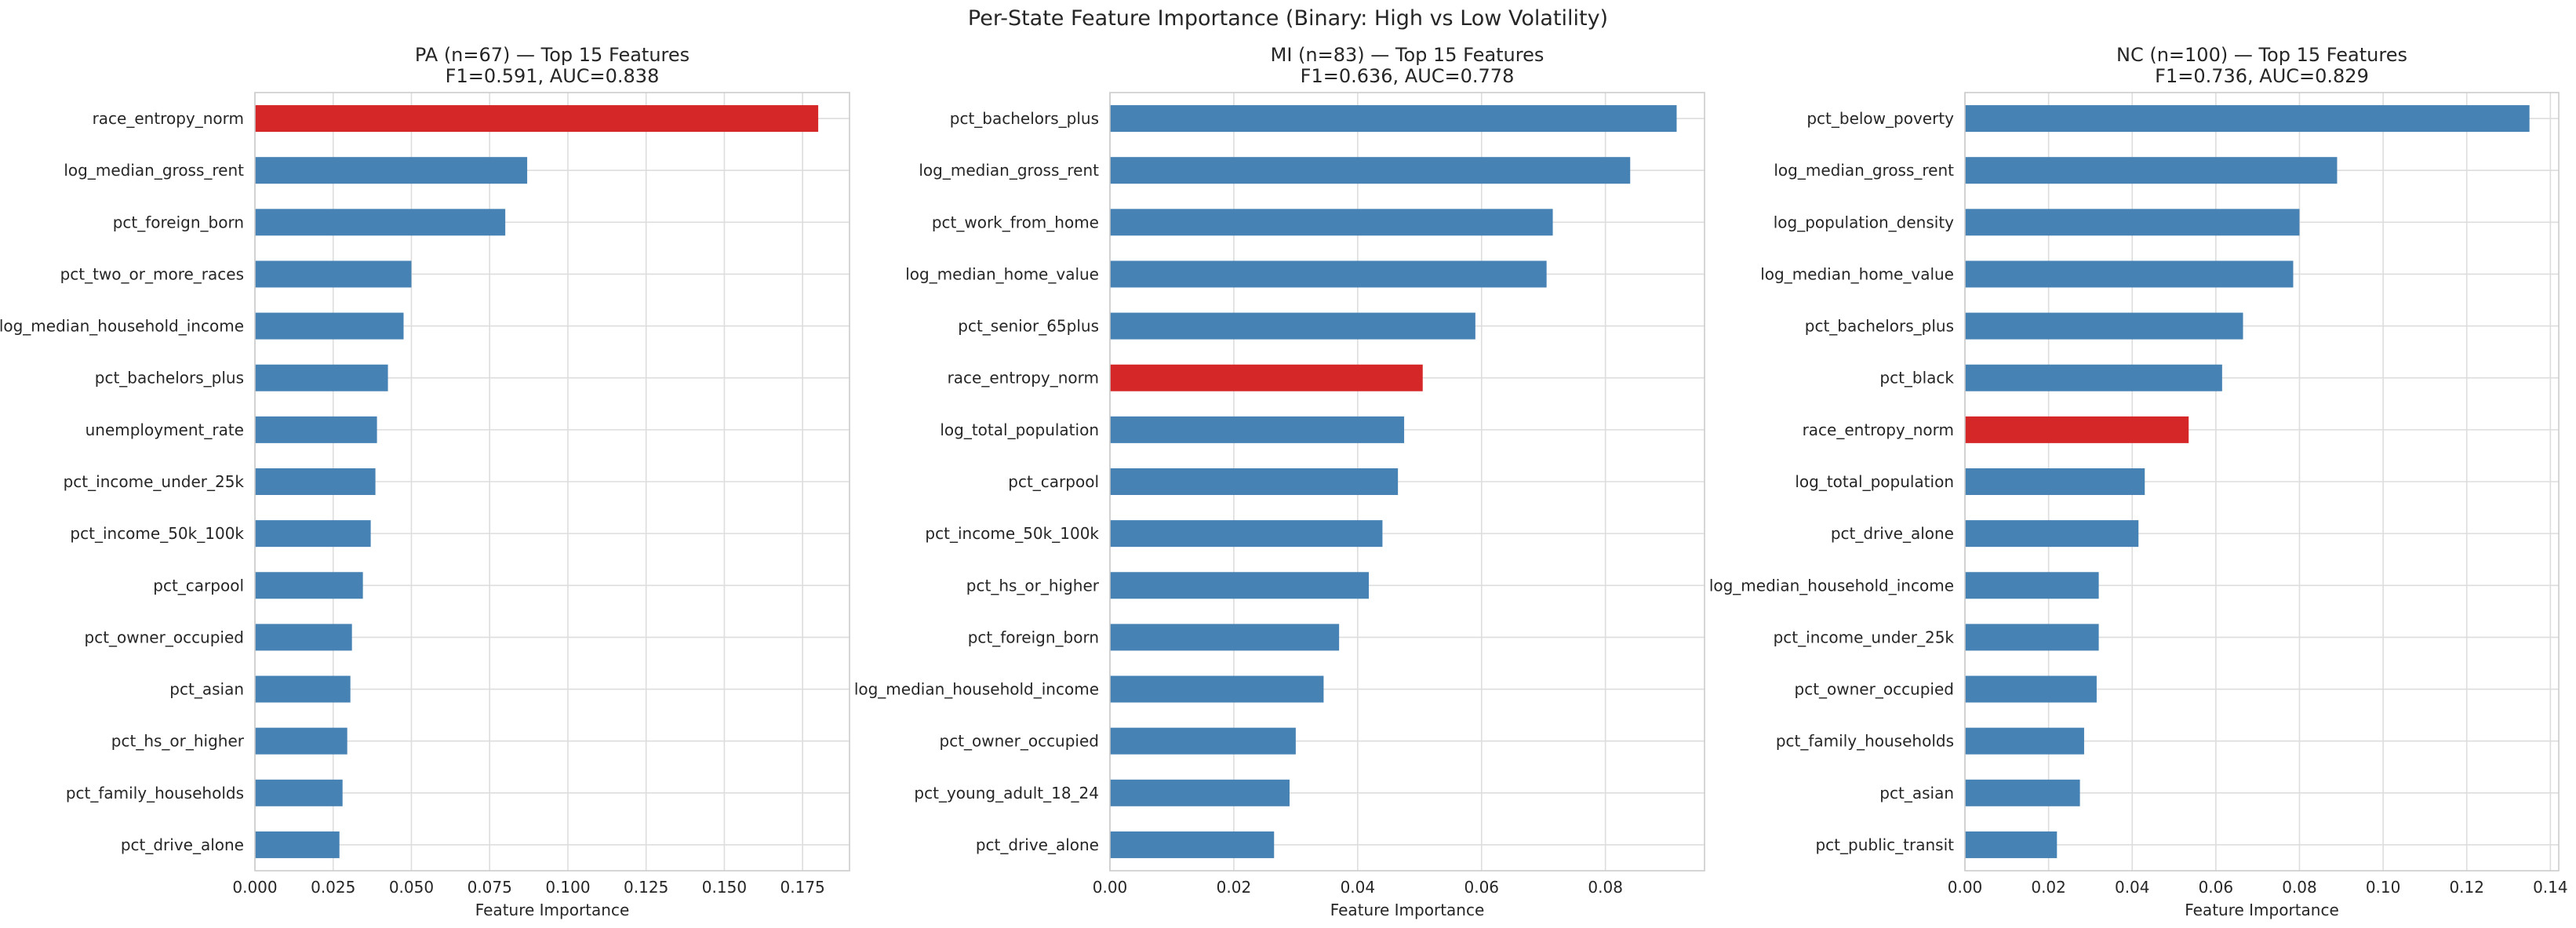 This screenshot has height=928, width=2576. I want to click on panel-title: PA (n=67) — Top 15 Features, so click(552, 55).